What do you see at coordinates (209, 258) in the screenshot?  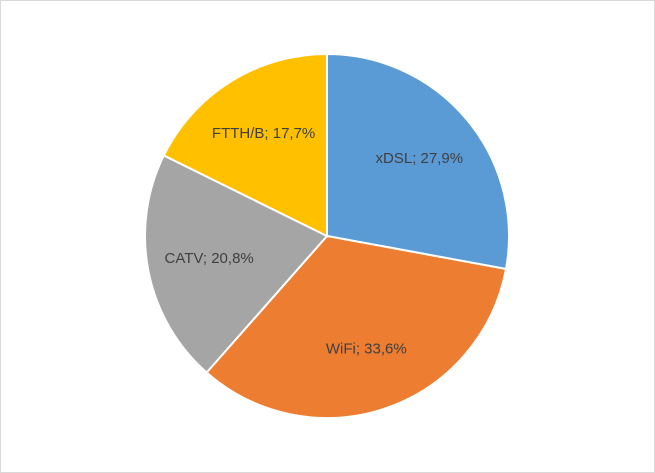 I see `data-label: CATV; 20,8%` at bounding box center [209, 258].